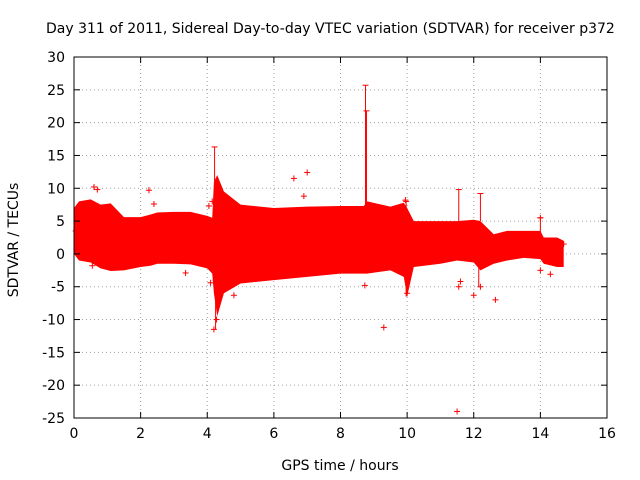  I want to click on y-tick-label: -15, so click(53, 353).